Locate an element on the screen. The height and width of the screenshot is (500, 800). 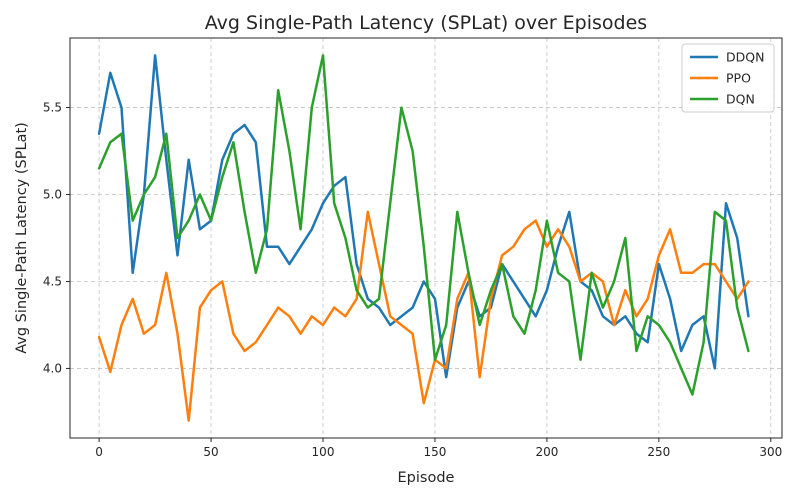
legend-label-ddqn: DDQN is located at coordinates (745, 57).